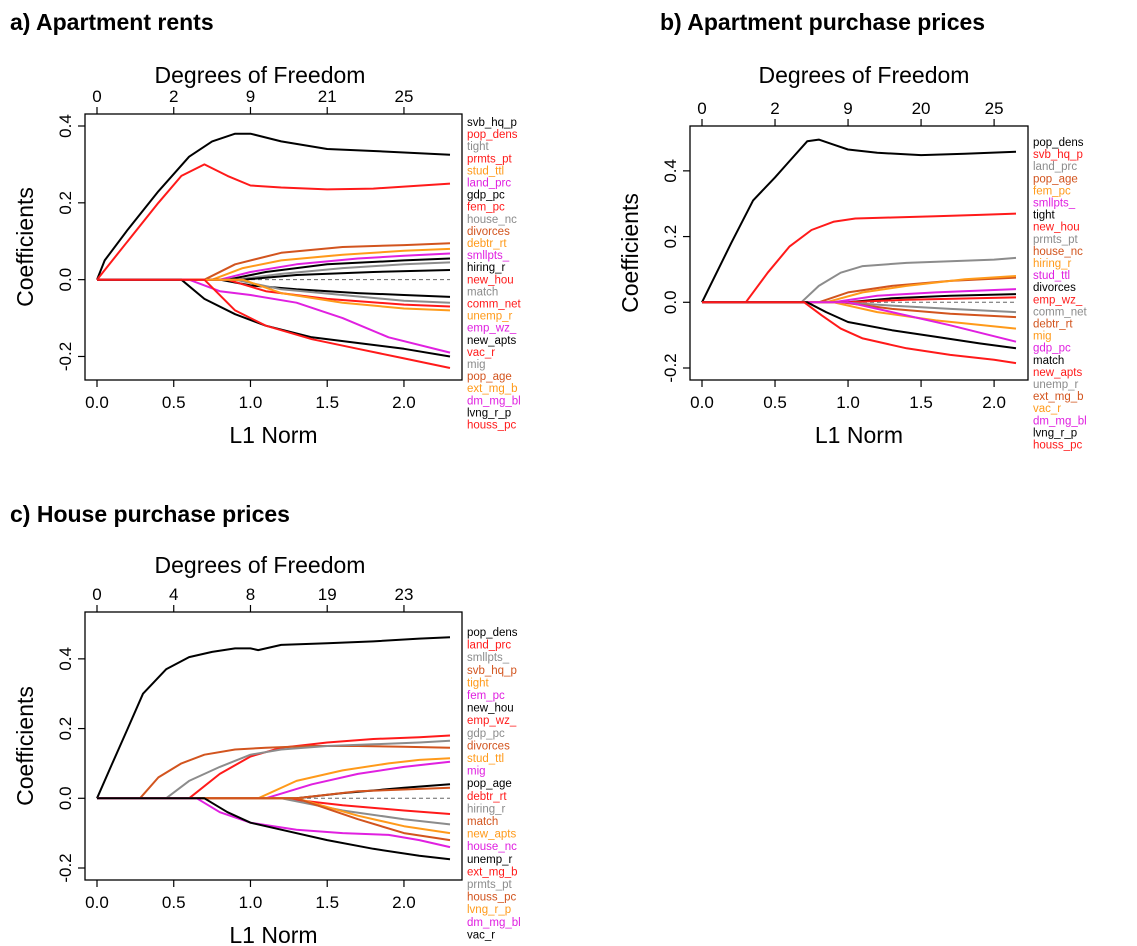  What do you see at coordinates (327, 594) in the screenshot?
I see `df-tick-label: 19` at bounding box center [327, 594].